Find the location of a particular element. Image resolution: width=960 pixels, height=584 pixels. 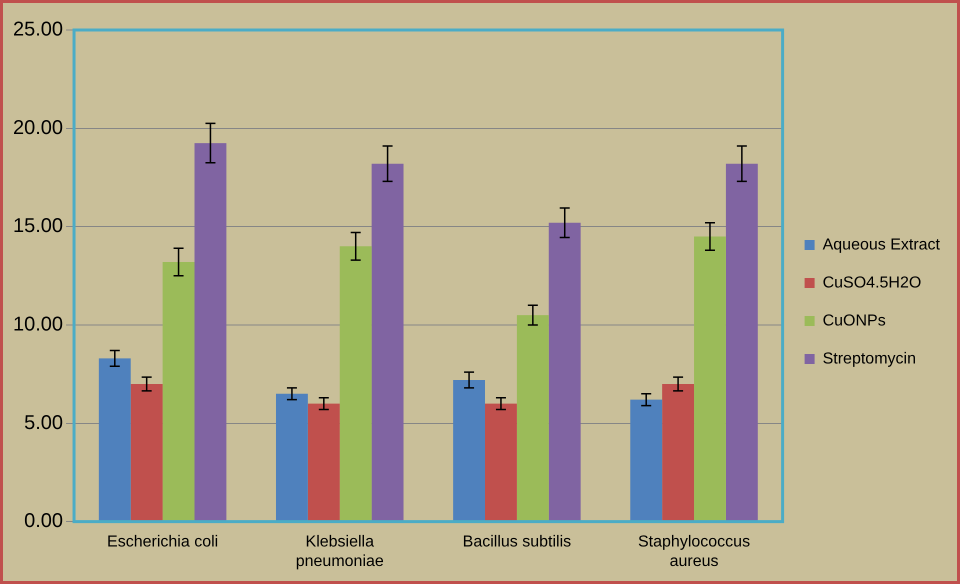

legend-label: CuSO4.5H2O is located at coordinates (872, 283).